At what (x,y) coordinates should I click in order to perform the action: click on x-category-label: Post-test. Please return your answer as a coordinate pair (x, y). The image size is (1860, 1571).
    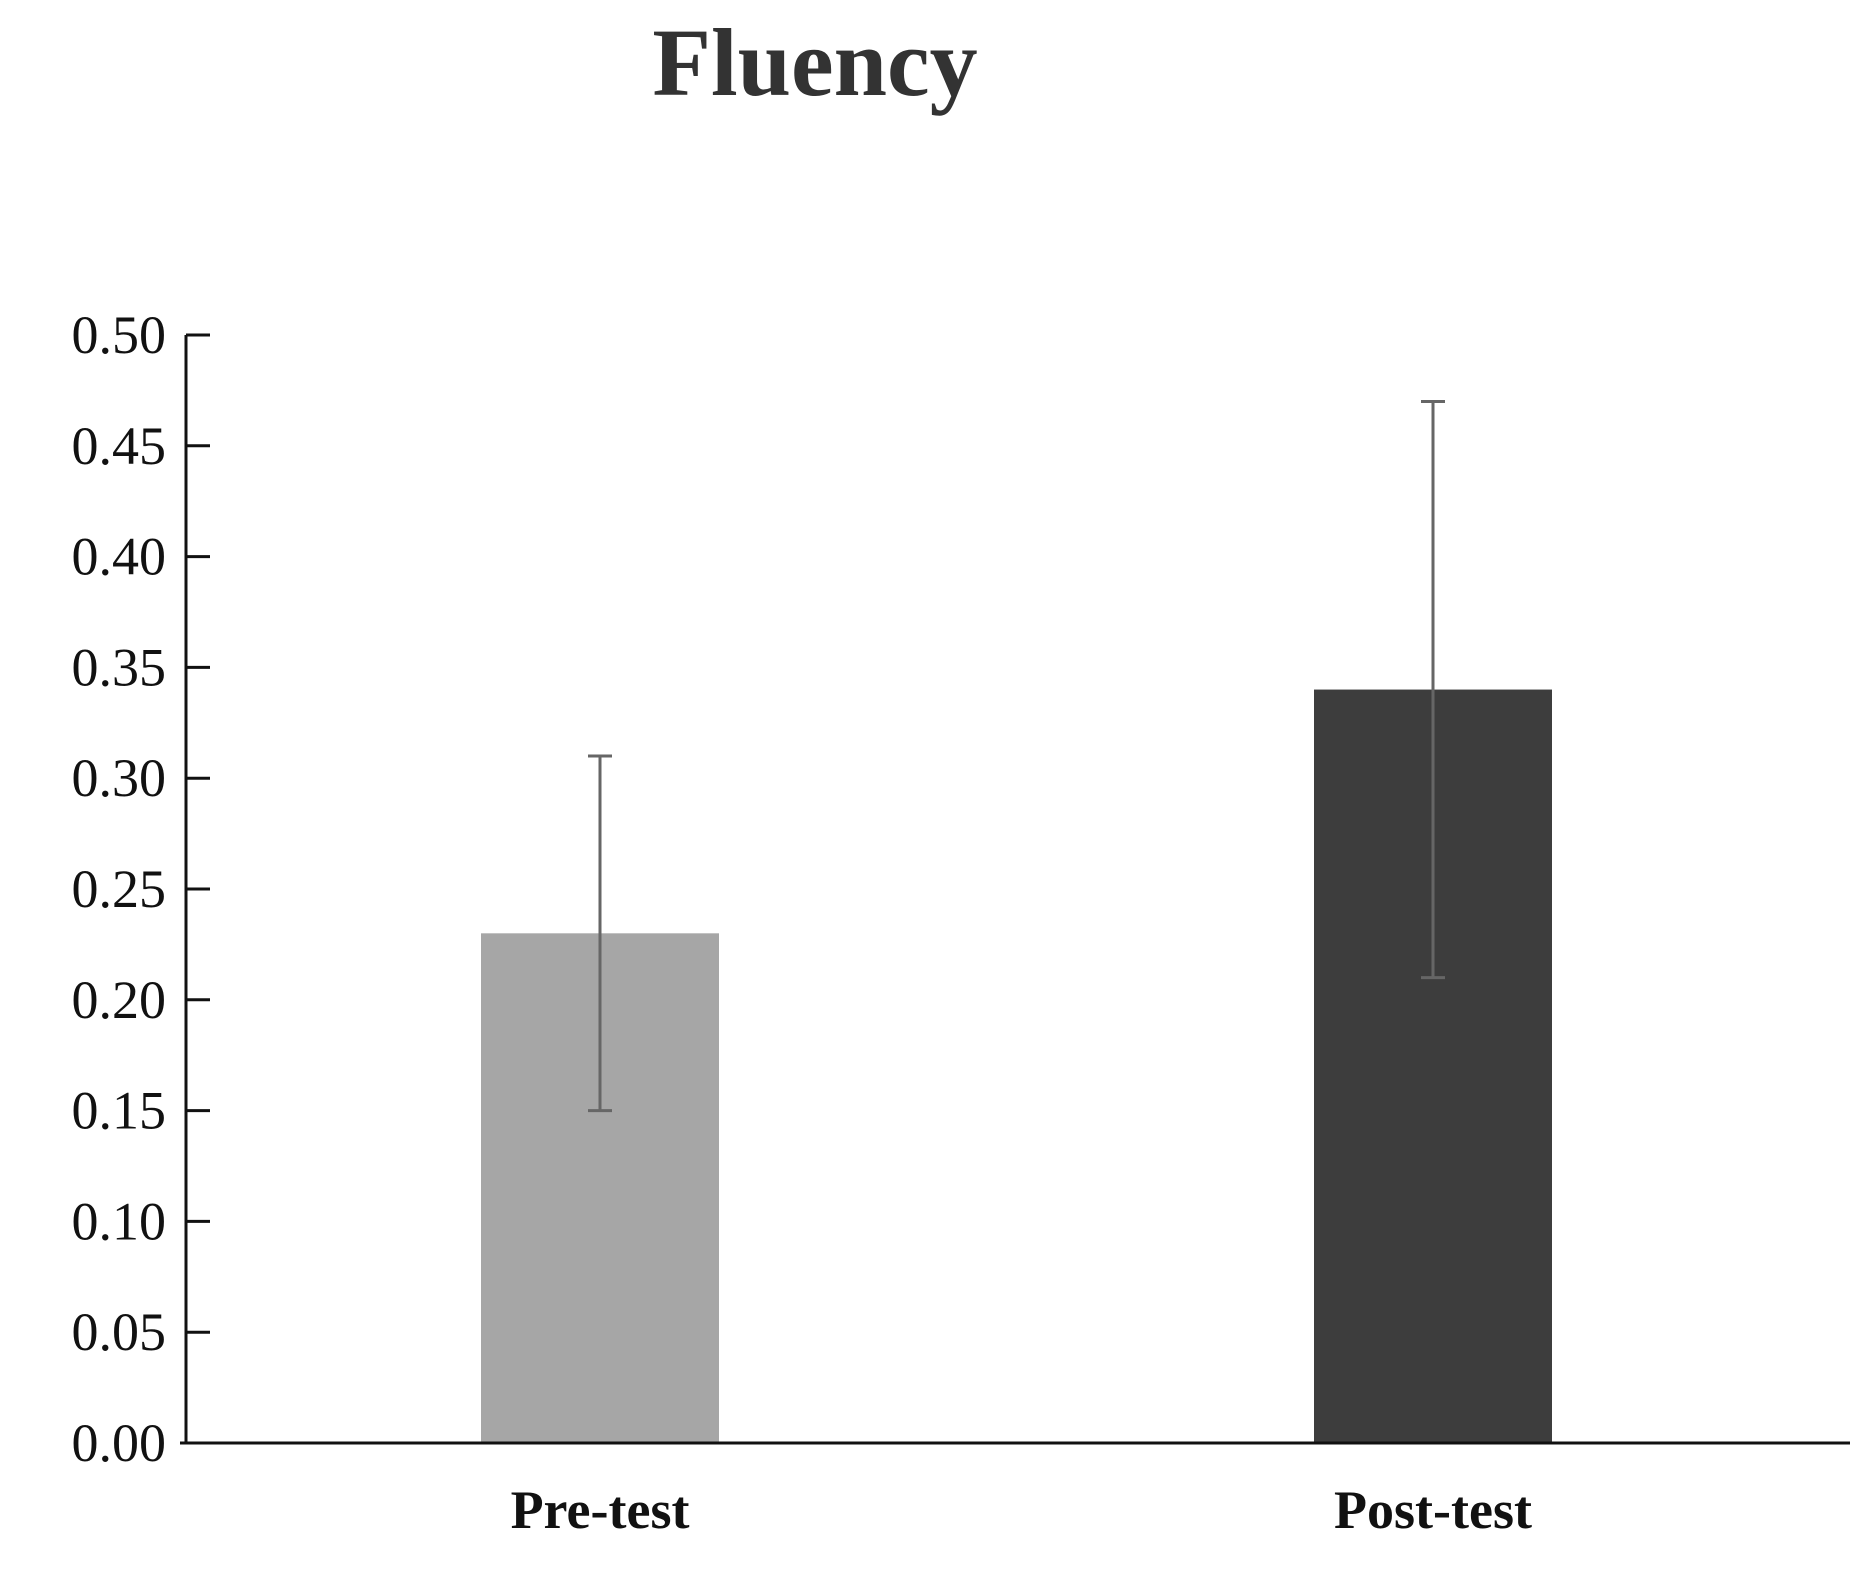
    Looking at the image, I should click on (1433, 1510).